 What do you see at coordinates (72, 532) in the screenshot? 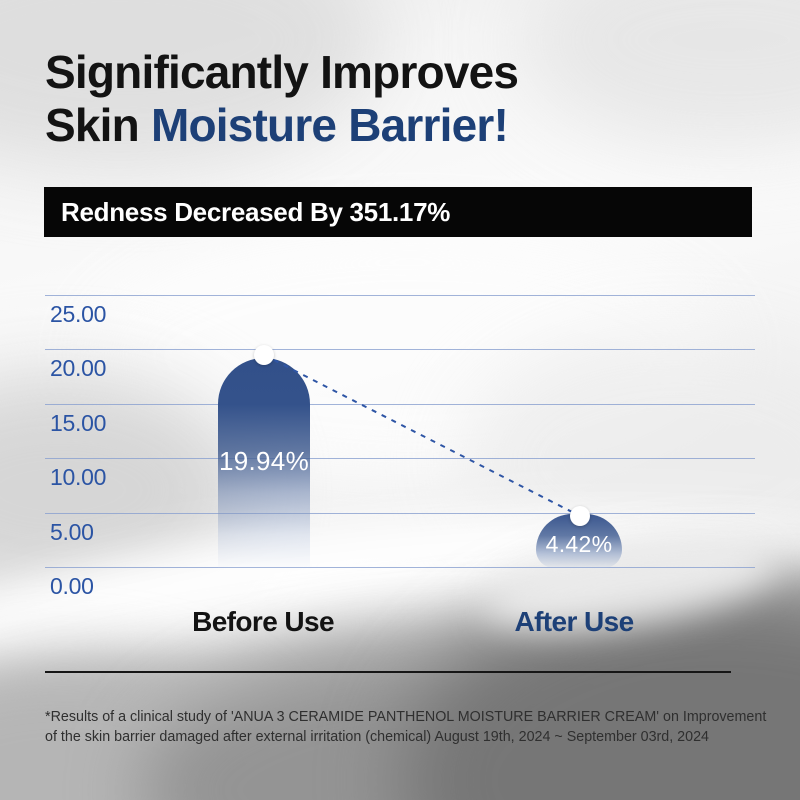
I see `y-tick-label: 5.00` at bounding box center [72, 532].